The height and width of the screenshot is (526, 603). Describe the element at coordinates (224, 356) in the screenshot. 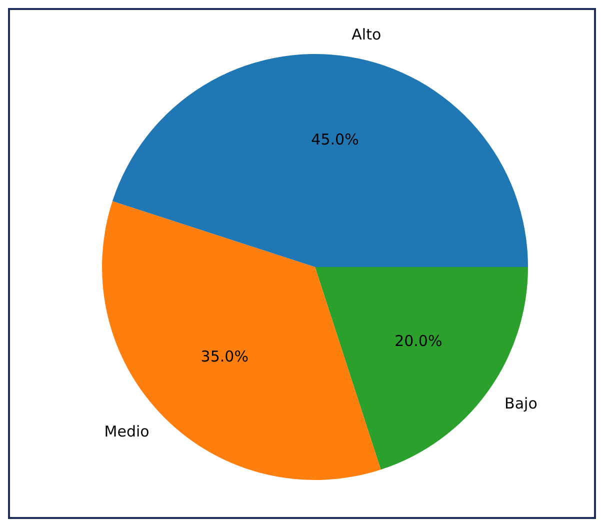

I see `data-label: 35.0%` at that location.